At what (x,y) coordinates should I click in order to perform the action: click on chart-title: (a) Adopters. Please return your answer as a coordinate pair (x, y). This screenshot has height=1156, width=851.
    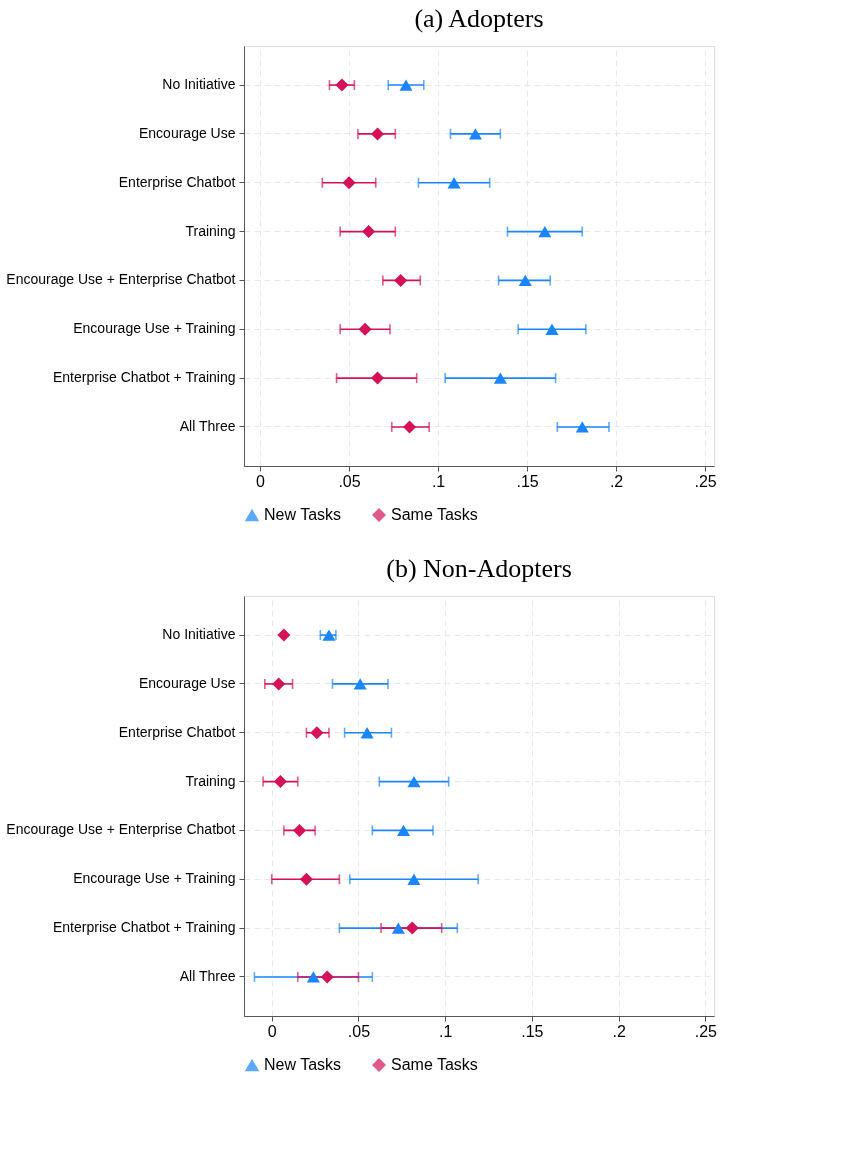
    Looking at the image, I should click on (479, 18).